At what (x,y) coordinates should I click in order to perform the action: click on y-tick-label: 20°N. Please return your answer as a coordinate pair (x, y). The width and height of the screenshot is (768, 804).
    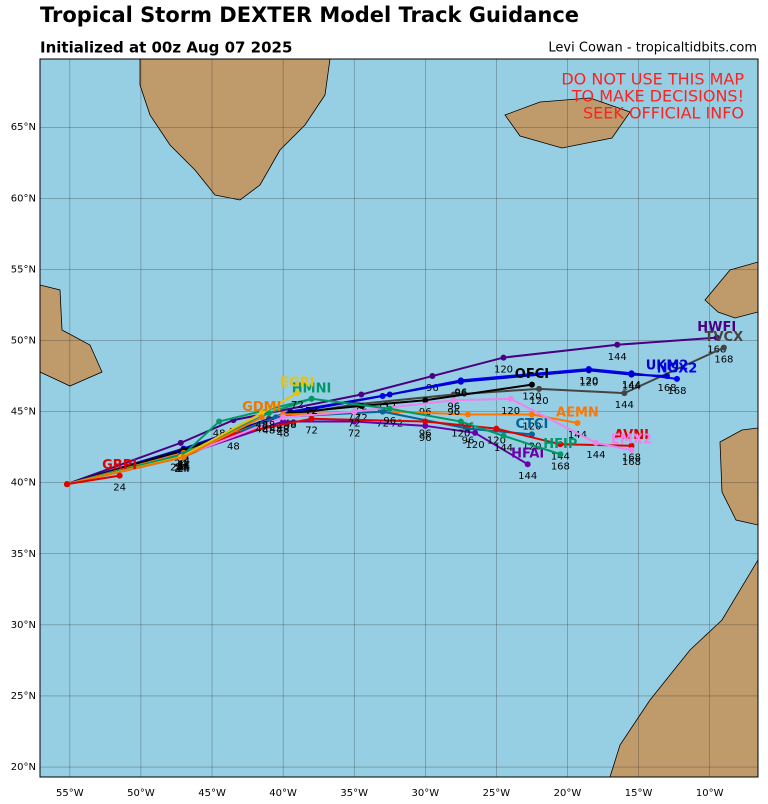
    Looking at the image, I should click on (23, 767).